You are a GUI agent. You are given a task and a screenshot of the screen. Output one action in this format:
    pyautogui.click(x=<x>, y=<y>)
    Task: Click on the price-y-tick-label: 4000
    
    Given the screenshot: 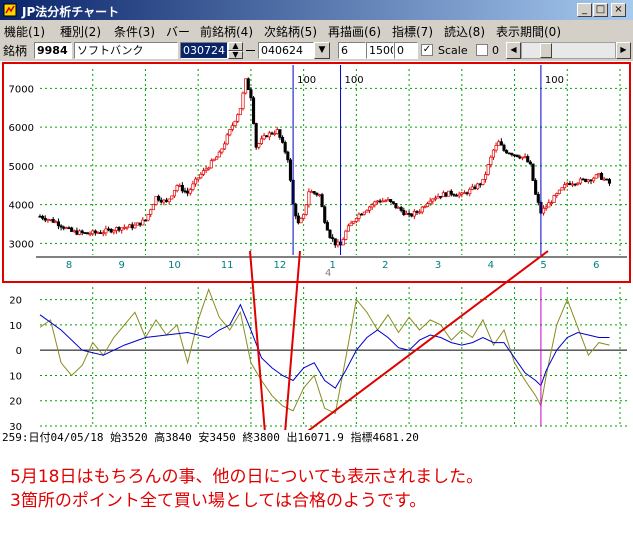 What is the action you would take?
    pyautogui.click(x=21, y=206)
    